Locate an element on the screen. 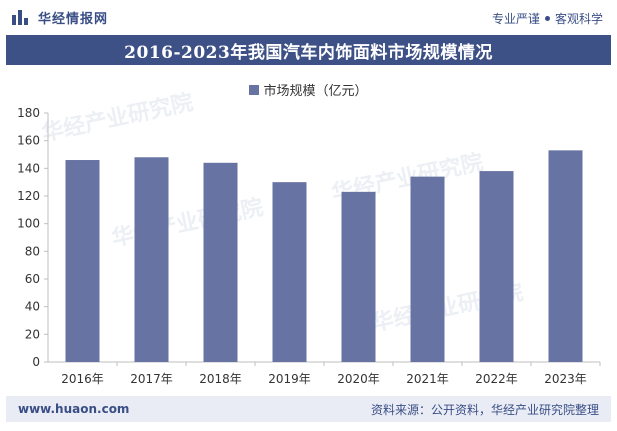  y-tick-label: 40 is located at coordinates (32, 307).